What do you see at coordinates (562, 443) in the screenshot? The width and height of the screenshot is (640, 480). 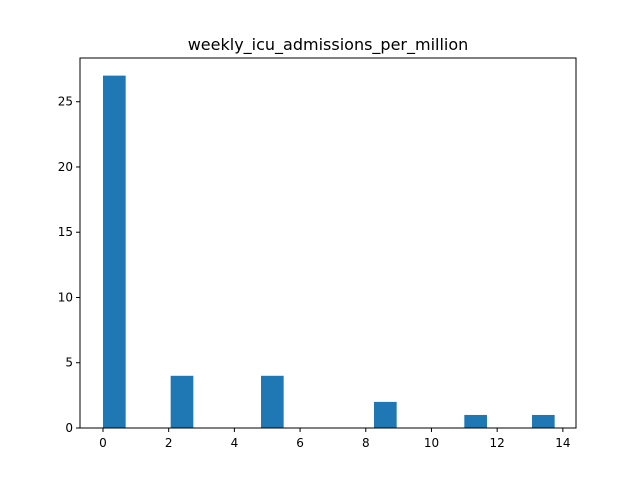 I see `x-tick-label: 14` at bounding box center [562, 443].